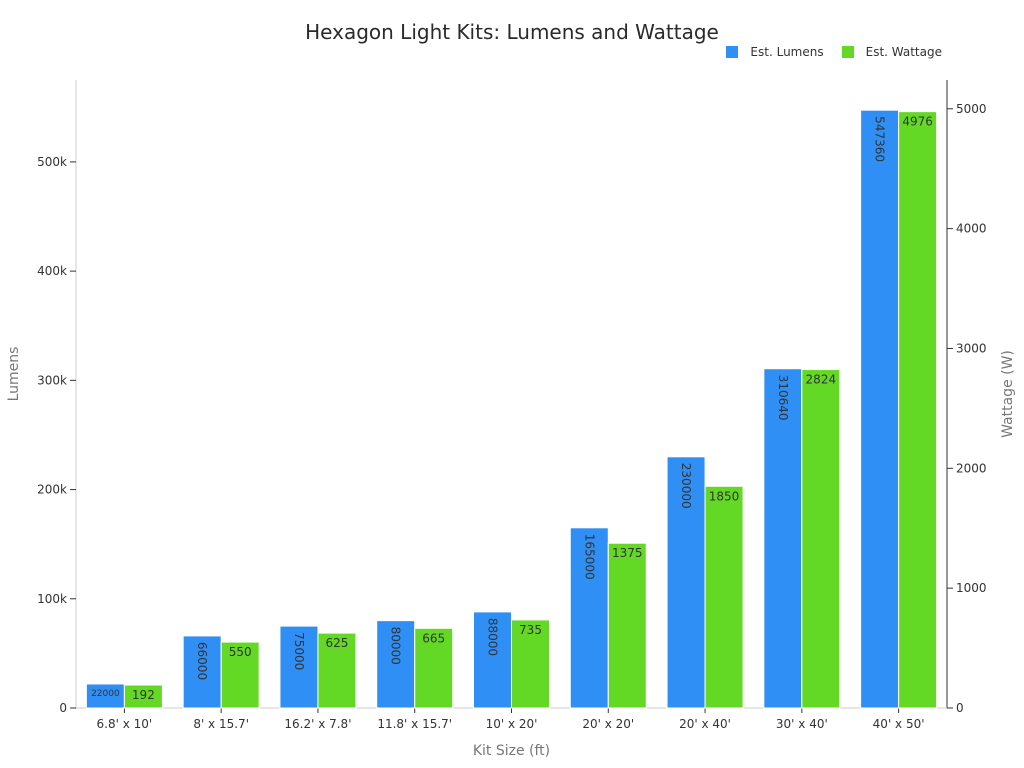  Describe the element at coordinates (971, 348) in the screenshot. I see `y2-tick-label: 3000` at that location.